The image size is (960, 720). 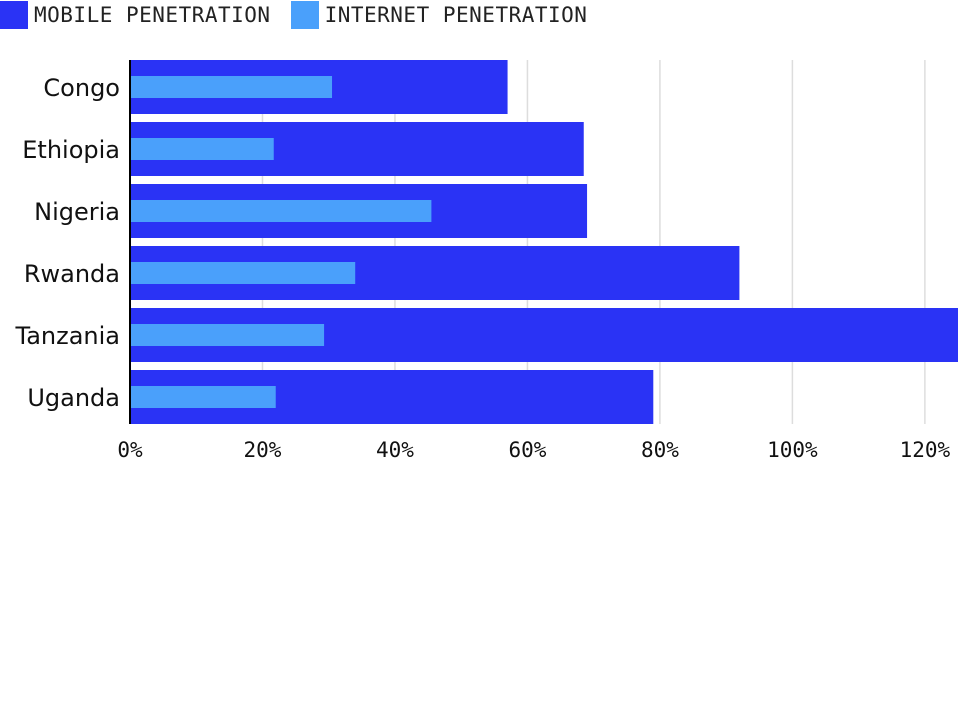 What do you see at coordinates (456, 15) in the screenshot?
I see `legend-label-internet: INTERNET PENETRATION` at bounding box center [456, 15].